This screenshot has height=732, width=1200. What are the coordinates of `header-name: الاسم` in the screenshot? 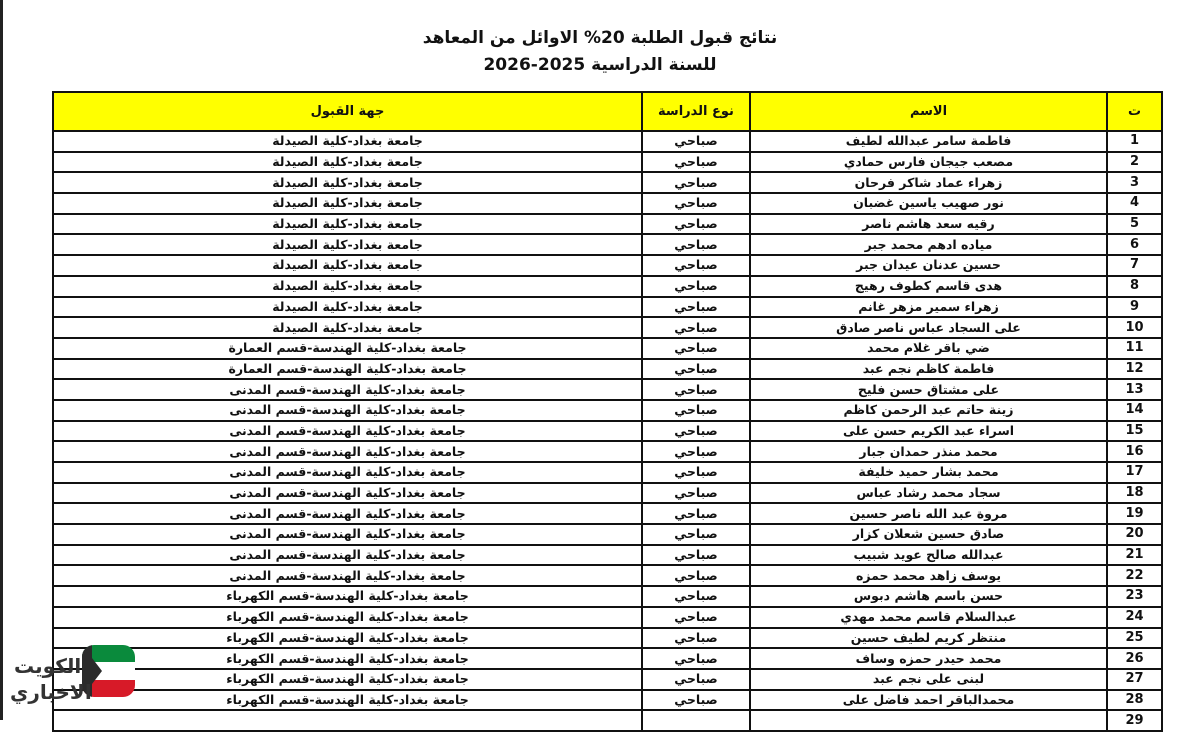 It's located at (928, 111).